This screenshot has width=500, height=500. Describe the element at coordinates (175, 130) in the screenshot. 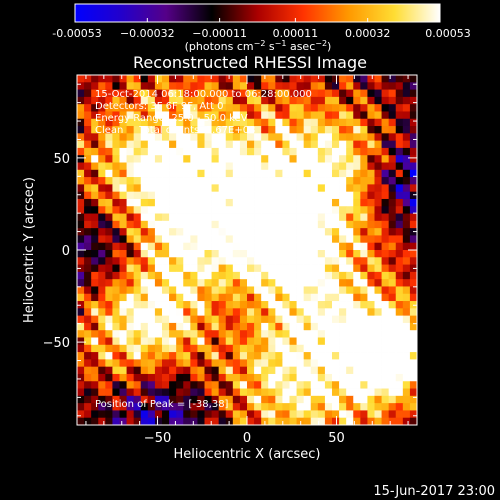

I see `info-clean-counts: Clean Total counts: 5.67E+03` at that location.